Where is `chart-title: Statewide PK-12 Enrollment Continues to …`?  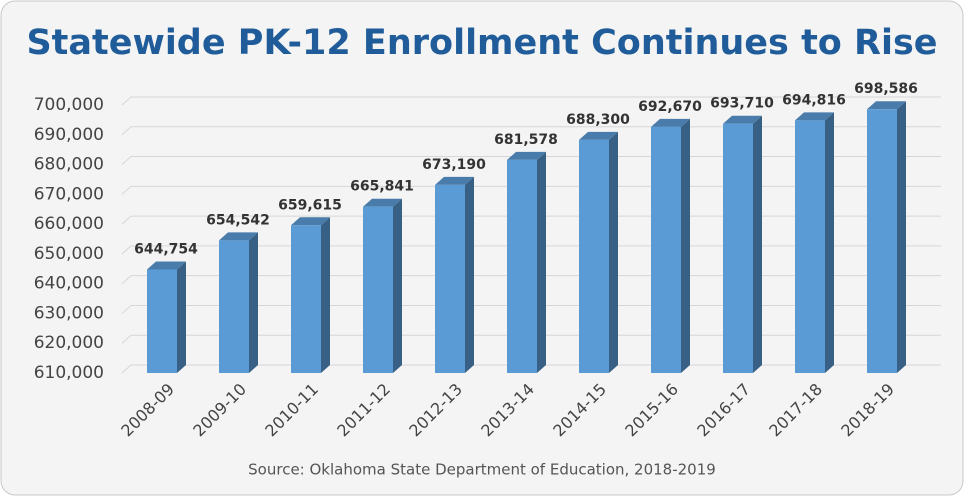
chart-title: Statewide PK-12 Enrollment Continues to … is located at coordinates (481, 43).